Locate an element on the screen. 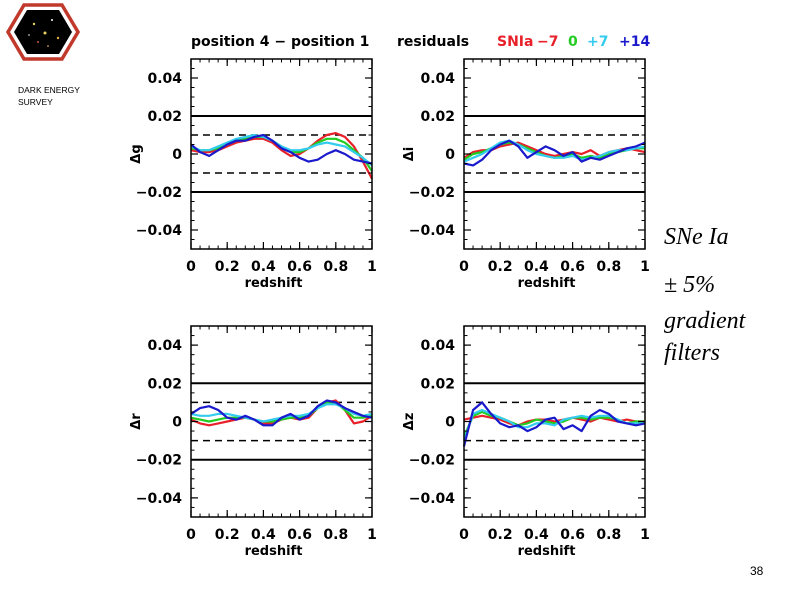 The width and height of the screenshot is (794, 595). side-text-sne: SNe Ia is located at coordinates (696, 237).